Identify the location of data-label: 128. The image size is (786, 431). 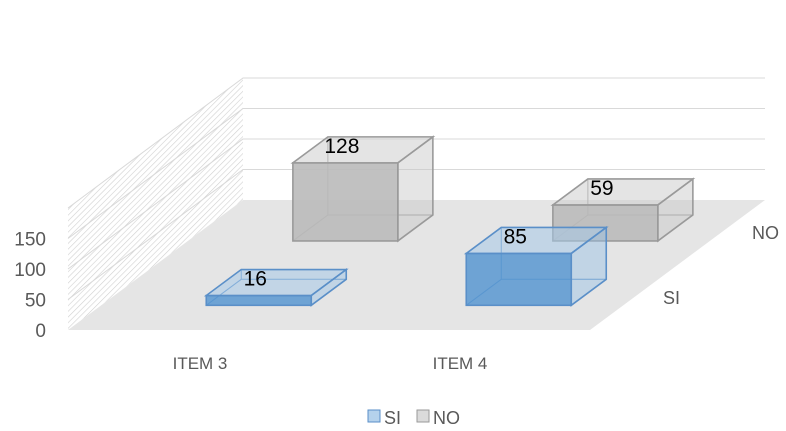
(341, 146).